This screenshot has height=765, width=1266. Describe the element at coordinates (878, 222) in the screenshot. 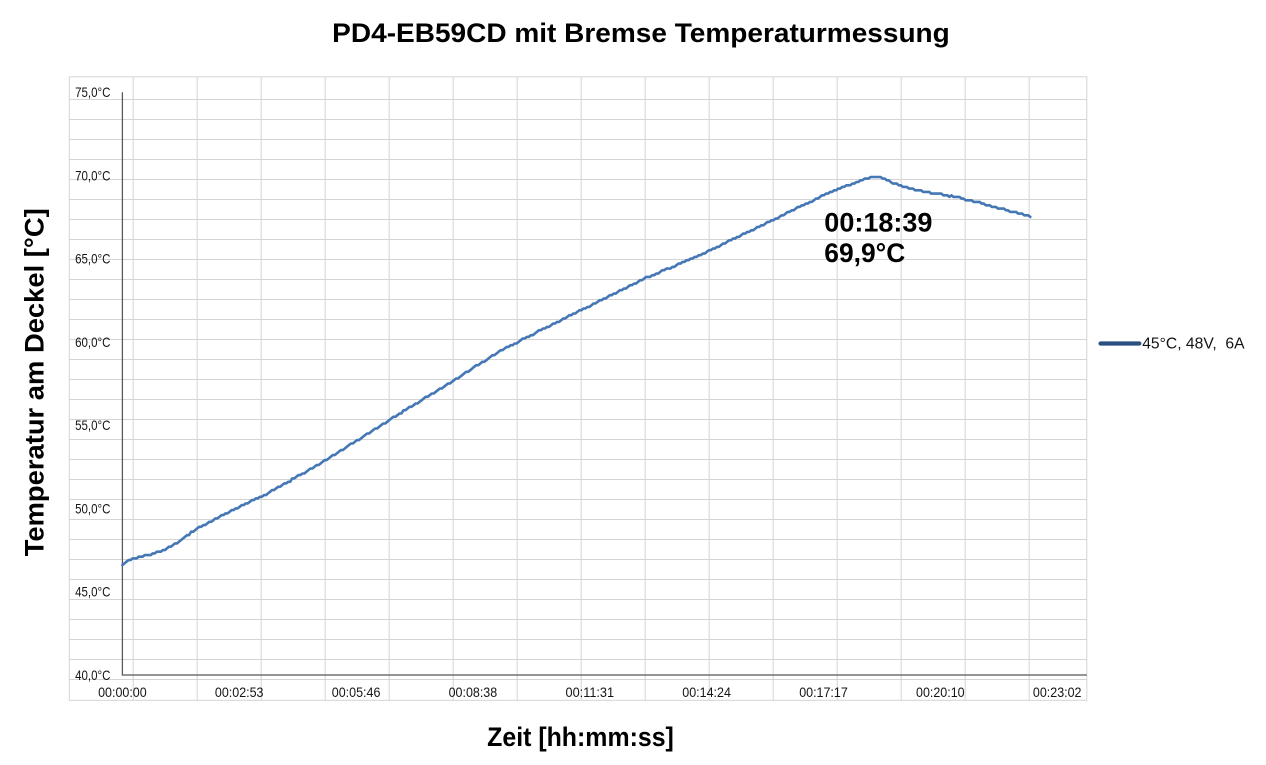

I see `svg-text: 00:18:39` at that location.